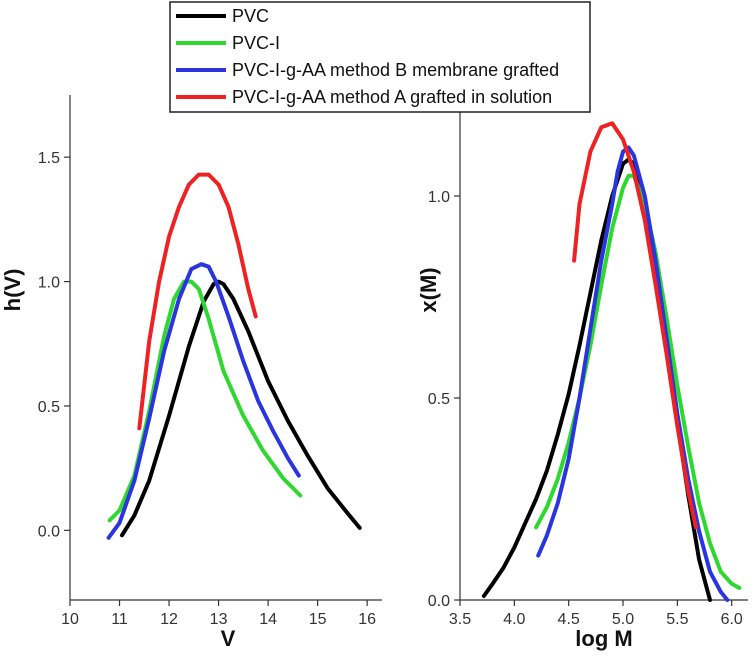 Image resolution: width=756 pixels, height=656 pixels. Describe the element at coordinates (219, 619) in the screenshot. I see `left-x-tick-label: 13` at that location.